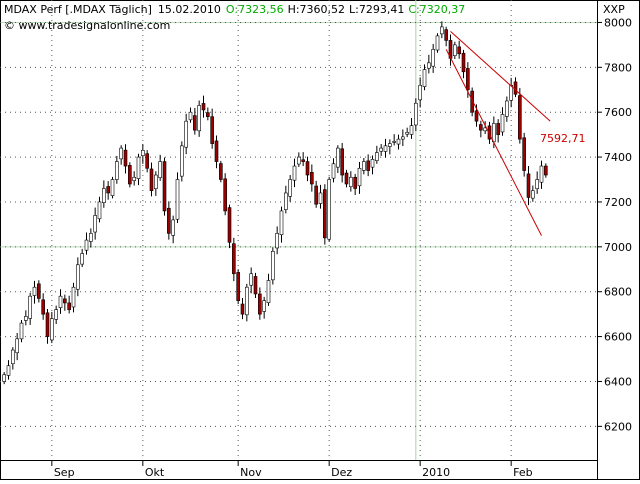 This screenshot has height=484, width=640. Describe the element at coordinates (292, 469) in the screenshot. I see `x-axis-ticks: Sep Okt Nov Dez 2010 Feb` at that location.